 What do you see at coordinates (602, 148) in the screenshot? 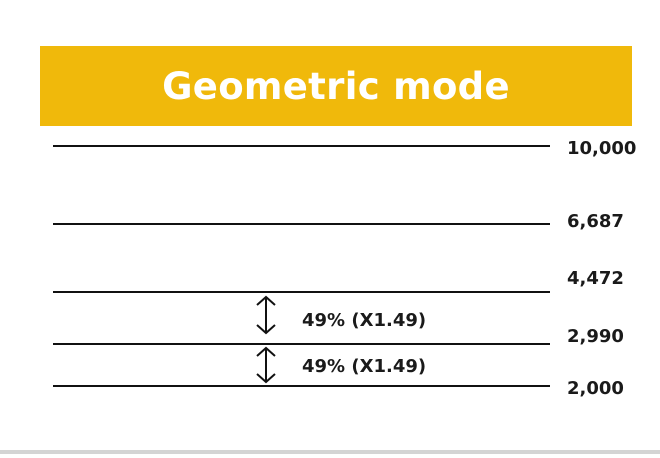
I see `level-label-10000: 10,000` at bounding box center [602, 148].